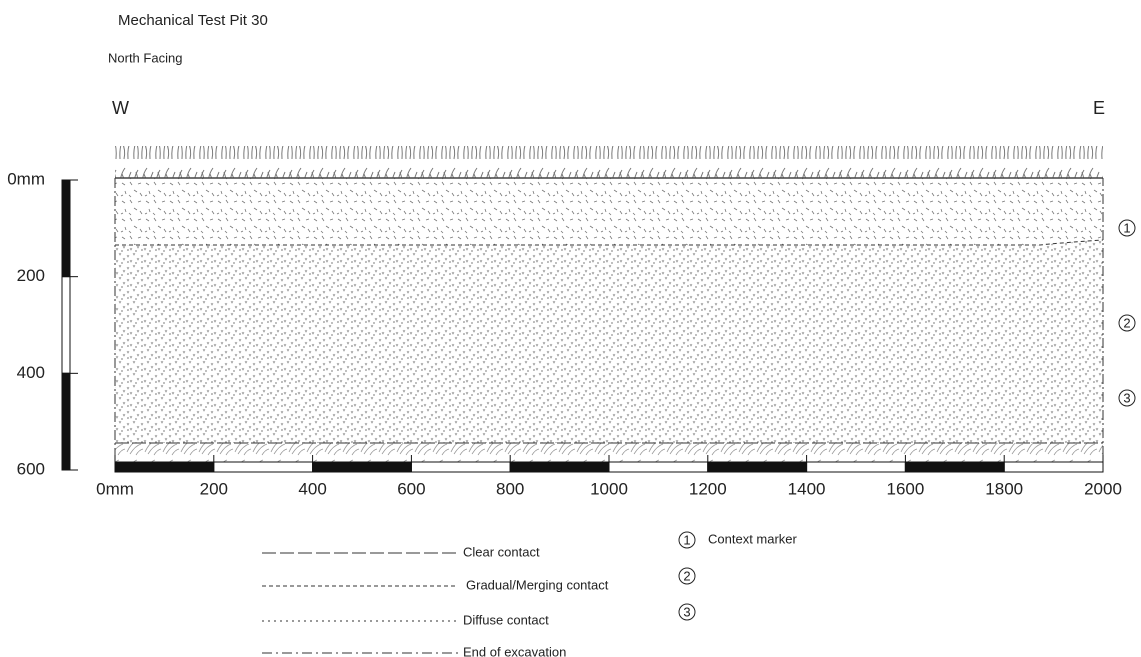 The width and height of the screenshot is (1141, 657). Describe the element at coordinates (360, 603) in the screenshot. I see `legend` at that location.